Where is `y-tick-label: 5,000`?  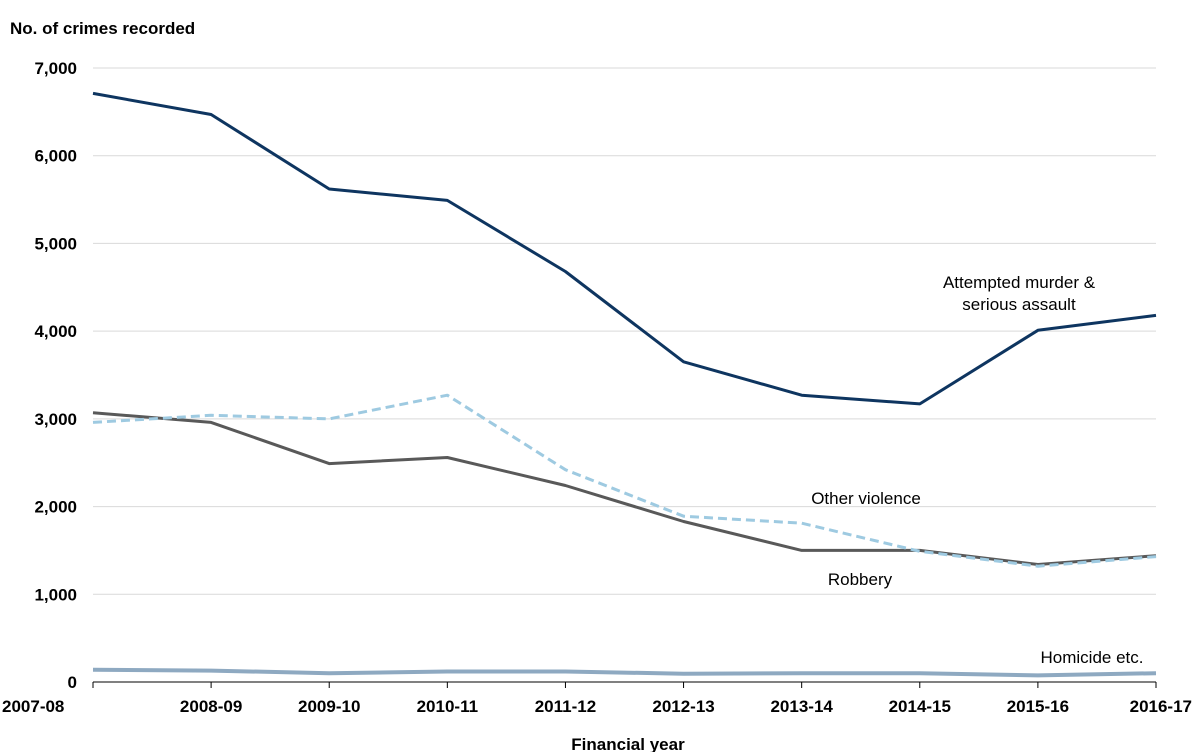
y-tick-label: 5,000 is located at coordinates (55, 243).